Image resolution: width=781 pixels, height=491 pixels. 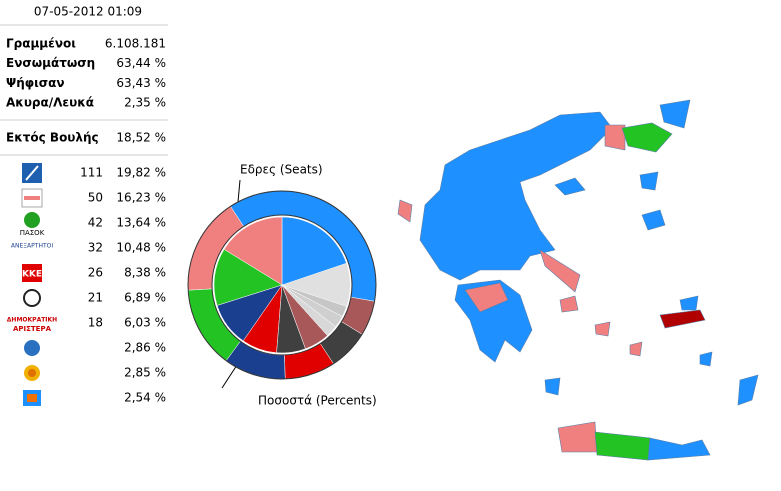 What do you see at coordinates (145, 373) in the screenshot?
I see `percent-value: 2,85 %` at bounding box center [145, 373].